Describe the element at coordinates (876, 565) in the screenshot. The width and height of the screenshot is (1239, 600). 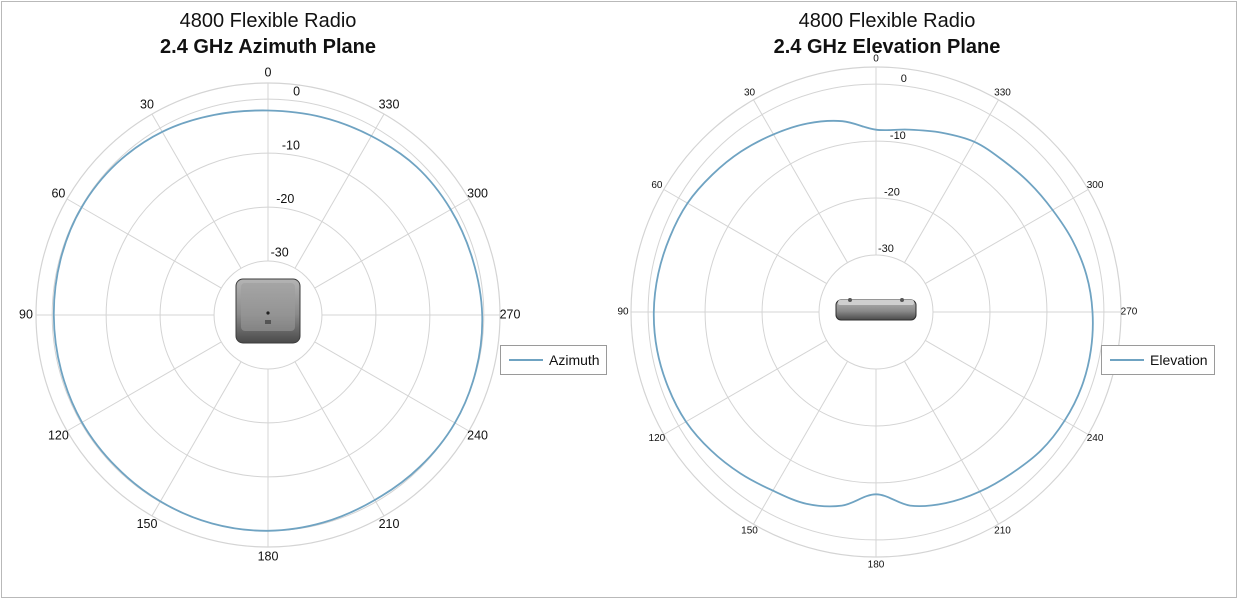
I see `elevation-angle-tick-label: 180` at that location.